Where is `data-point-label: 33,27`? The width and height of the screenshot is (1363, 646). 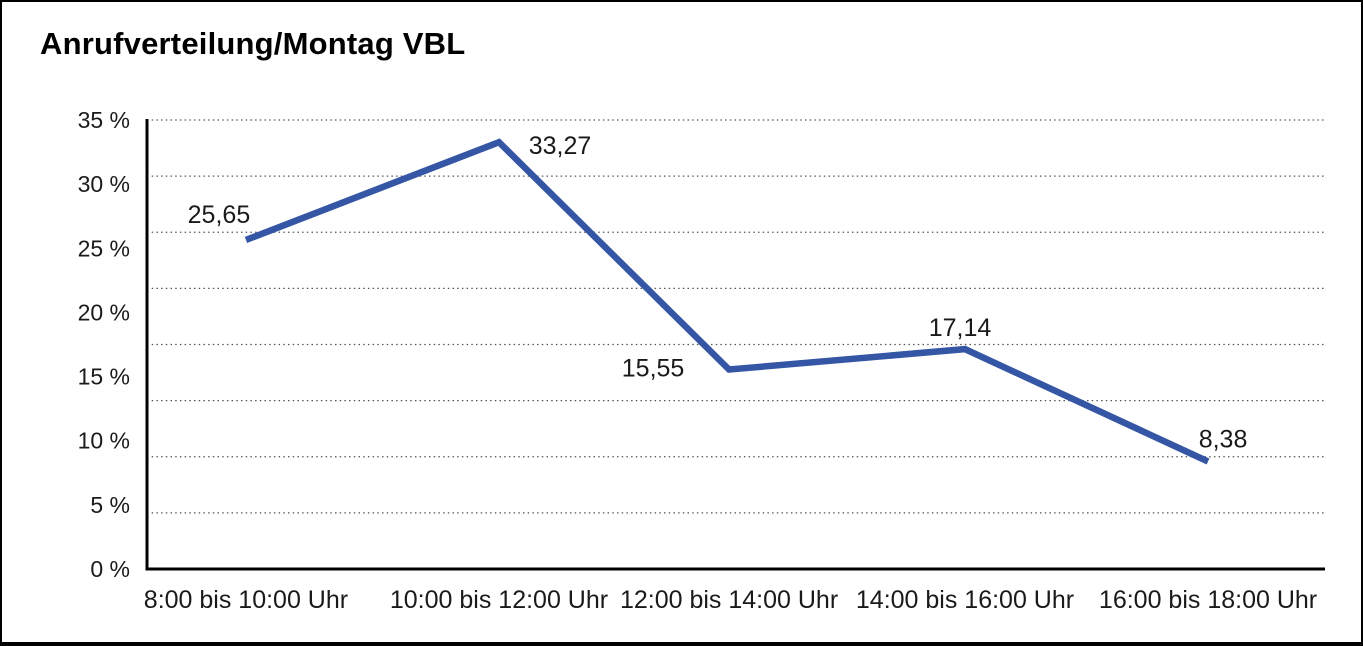
data-point-label: 33,27 is located at coordinates (560, 146).